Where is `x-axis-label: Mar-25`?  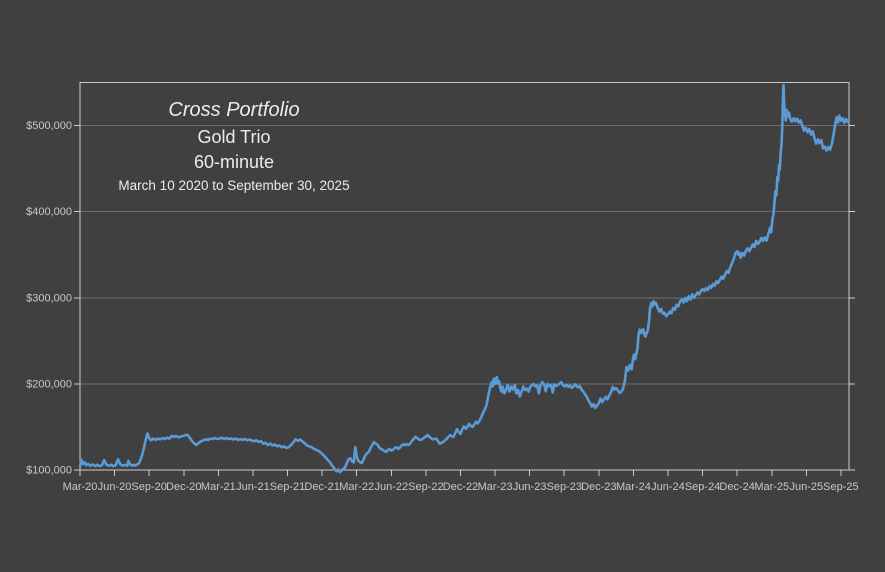
x-axis-label: Mar-25 is located at coordinates (771, 487).